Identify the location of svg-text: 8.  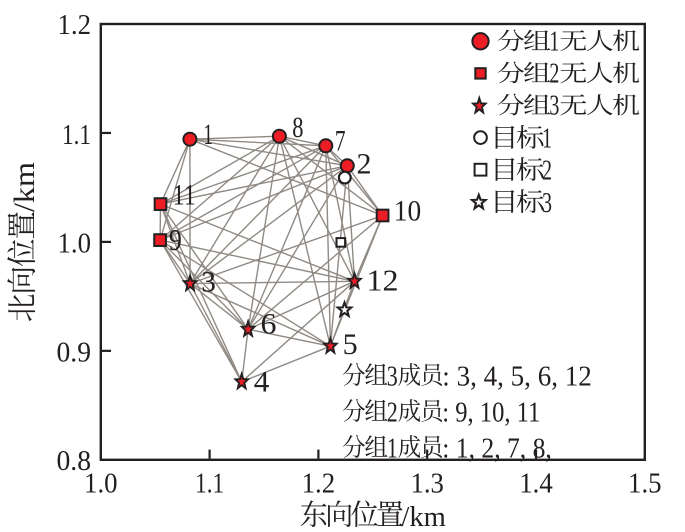
(297, 128).